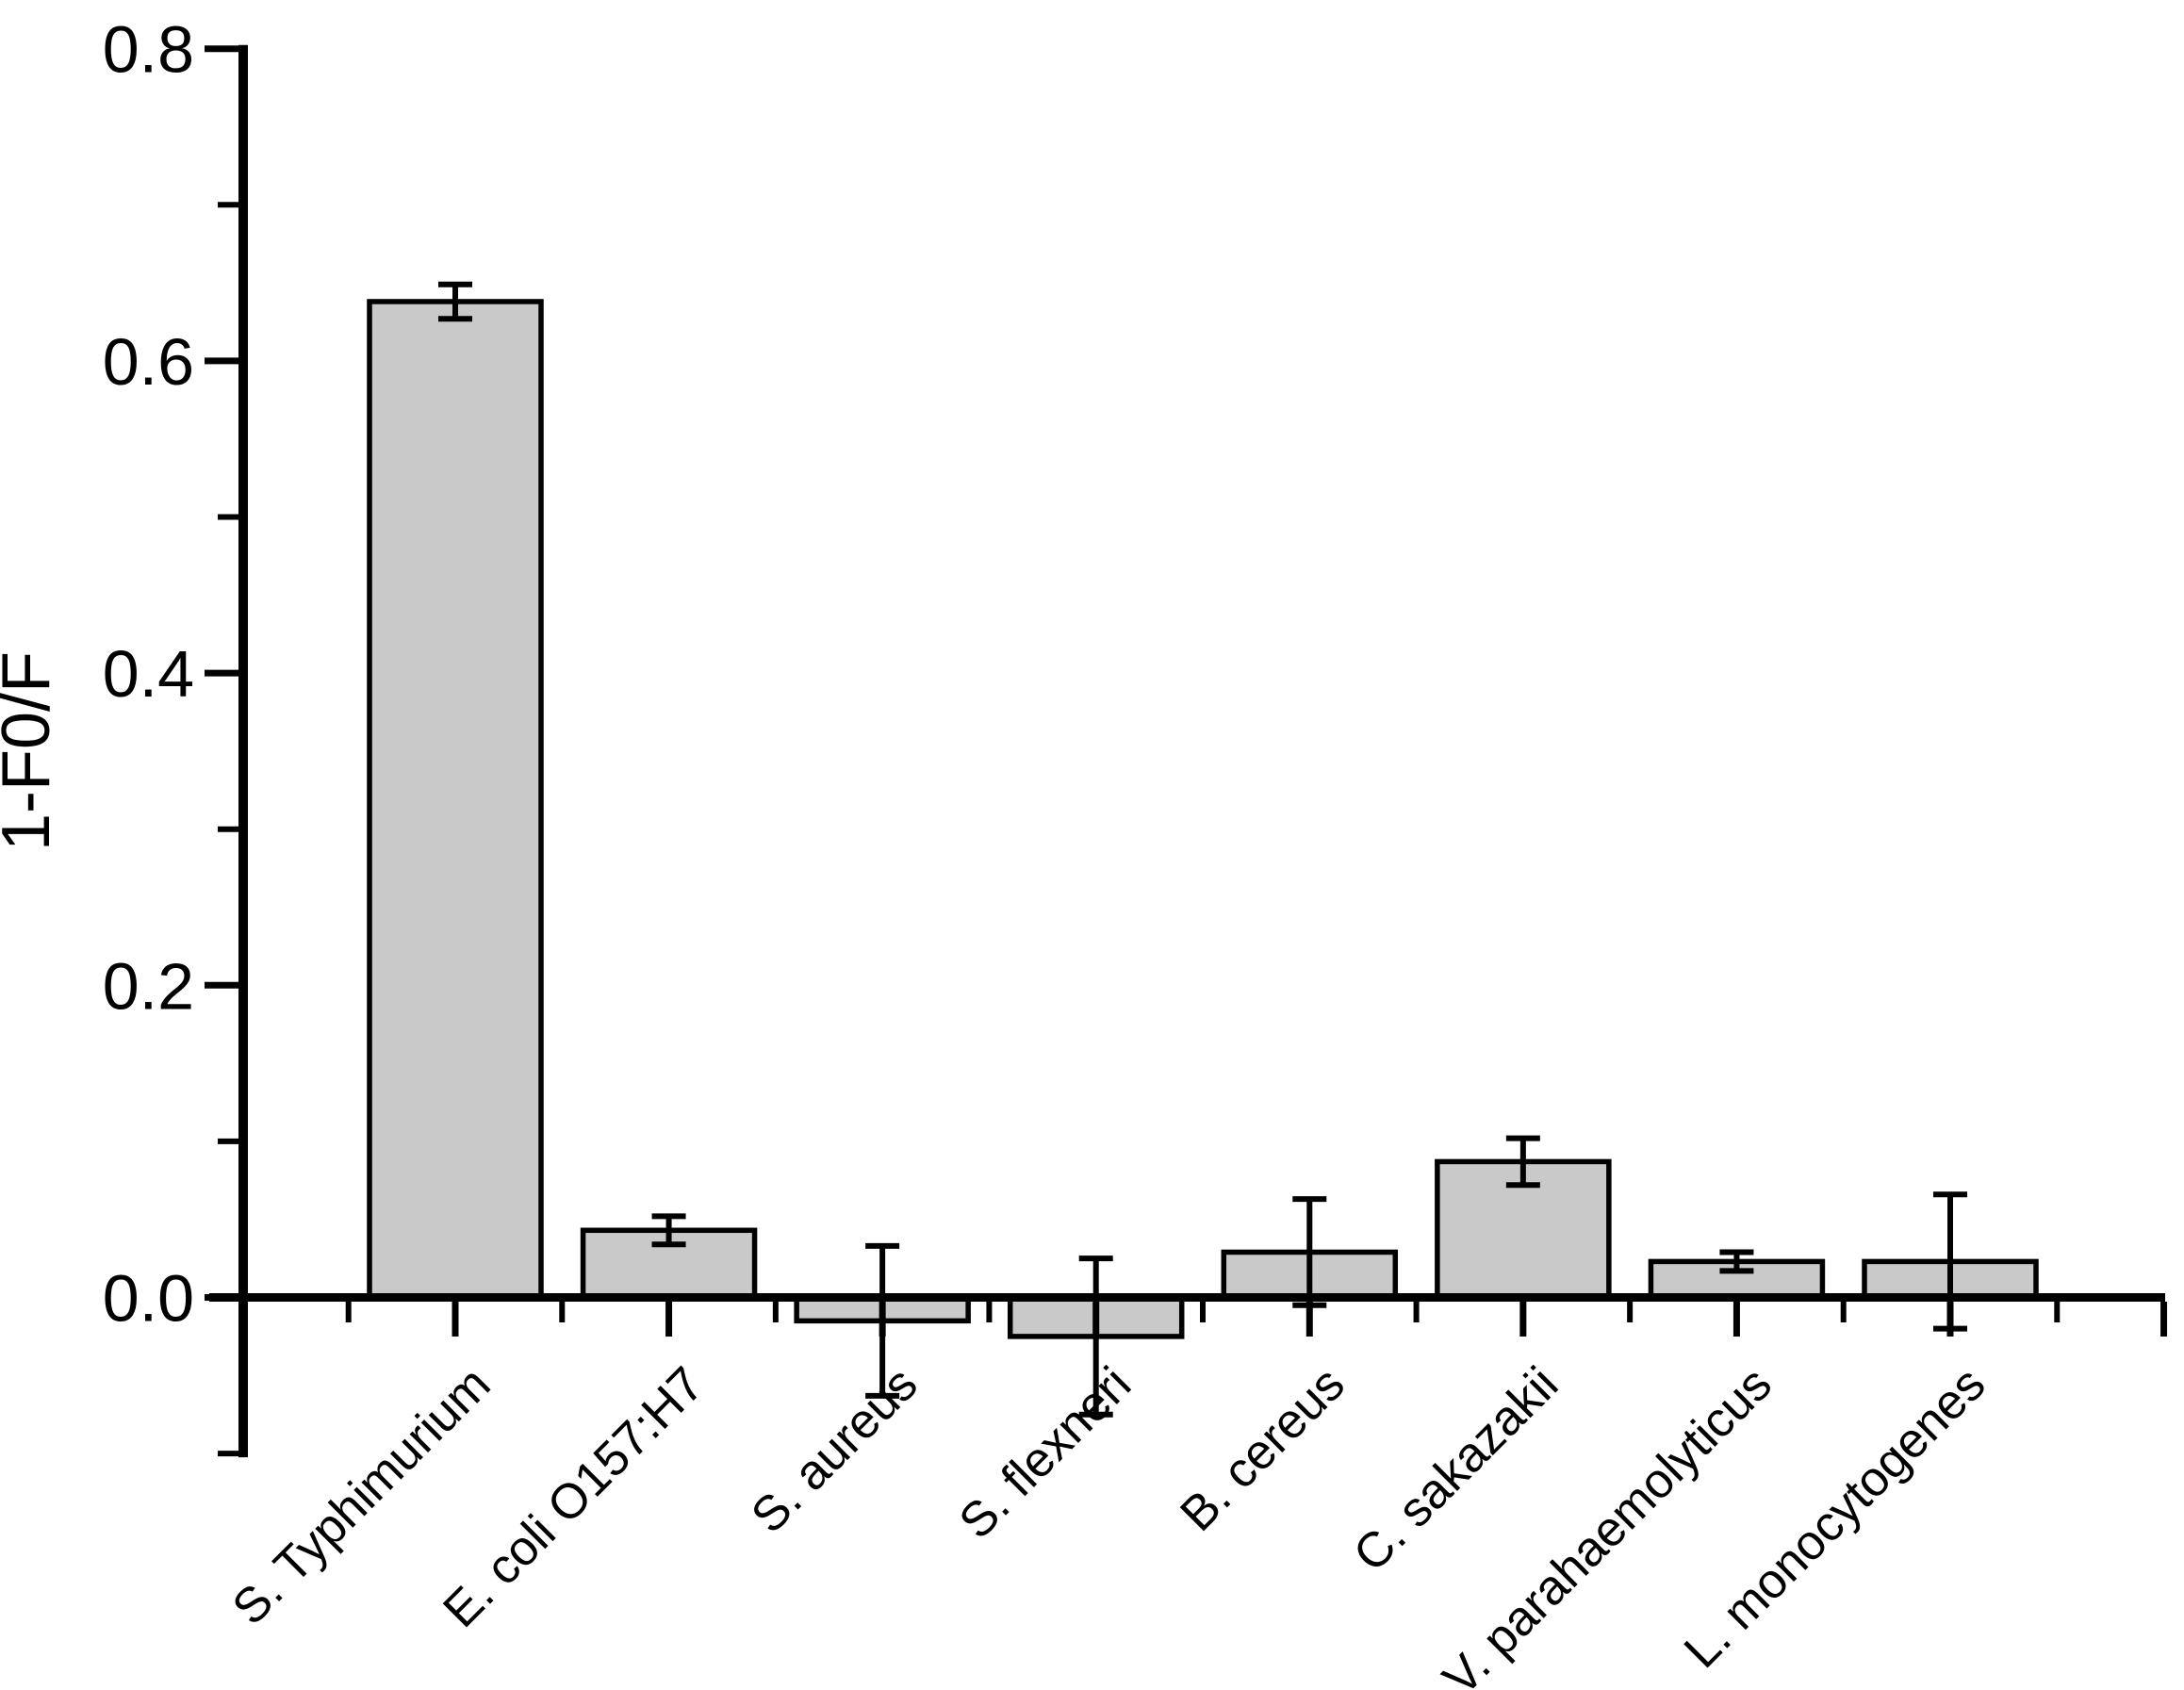 The height and width of the screenshot is (1690, 2184). I want to click on y-tick-label: 0.4, so click(148, 674).